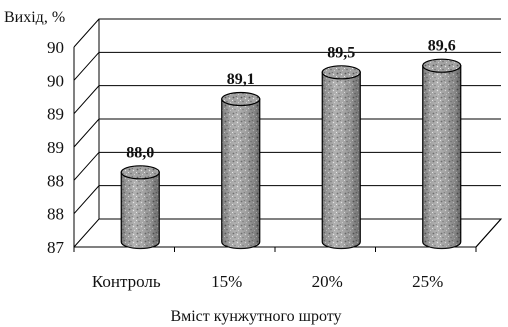 This screenshot has height=327, width=508. I want to click on data-label: 89,1, so click(241, 79).